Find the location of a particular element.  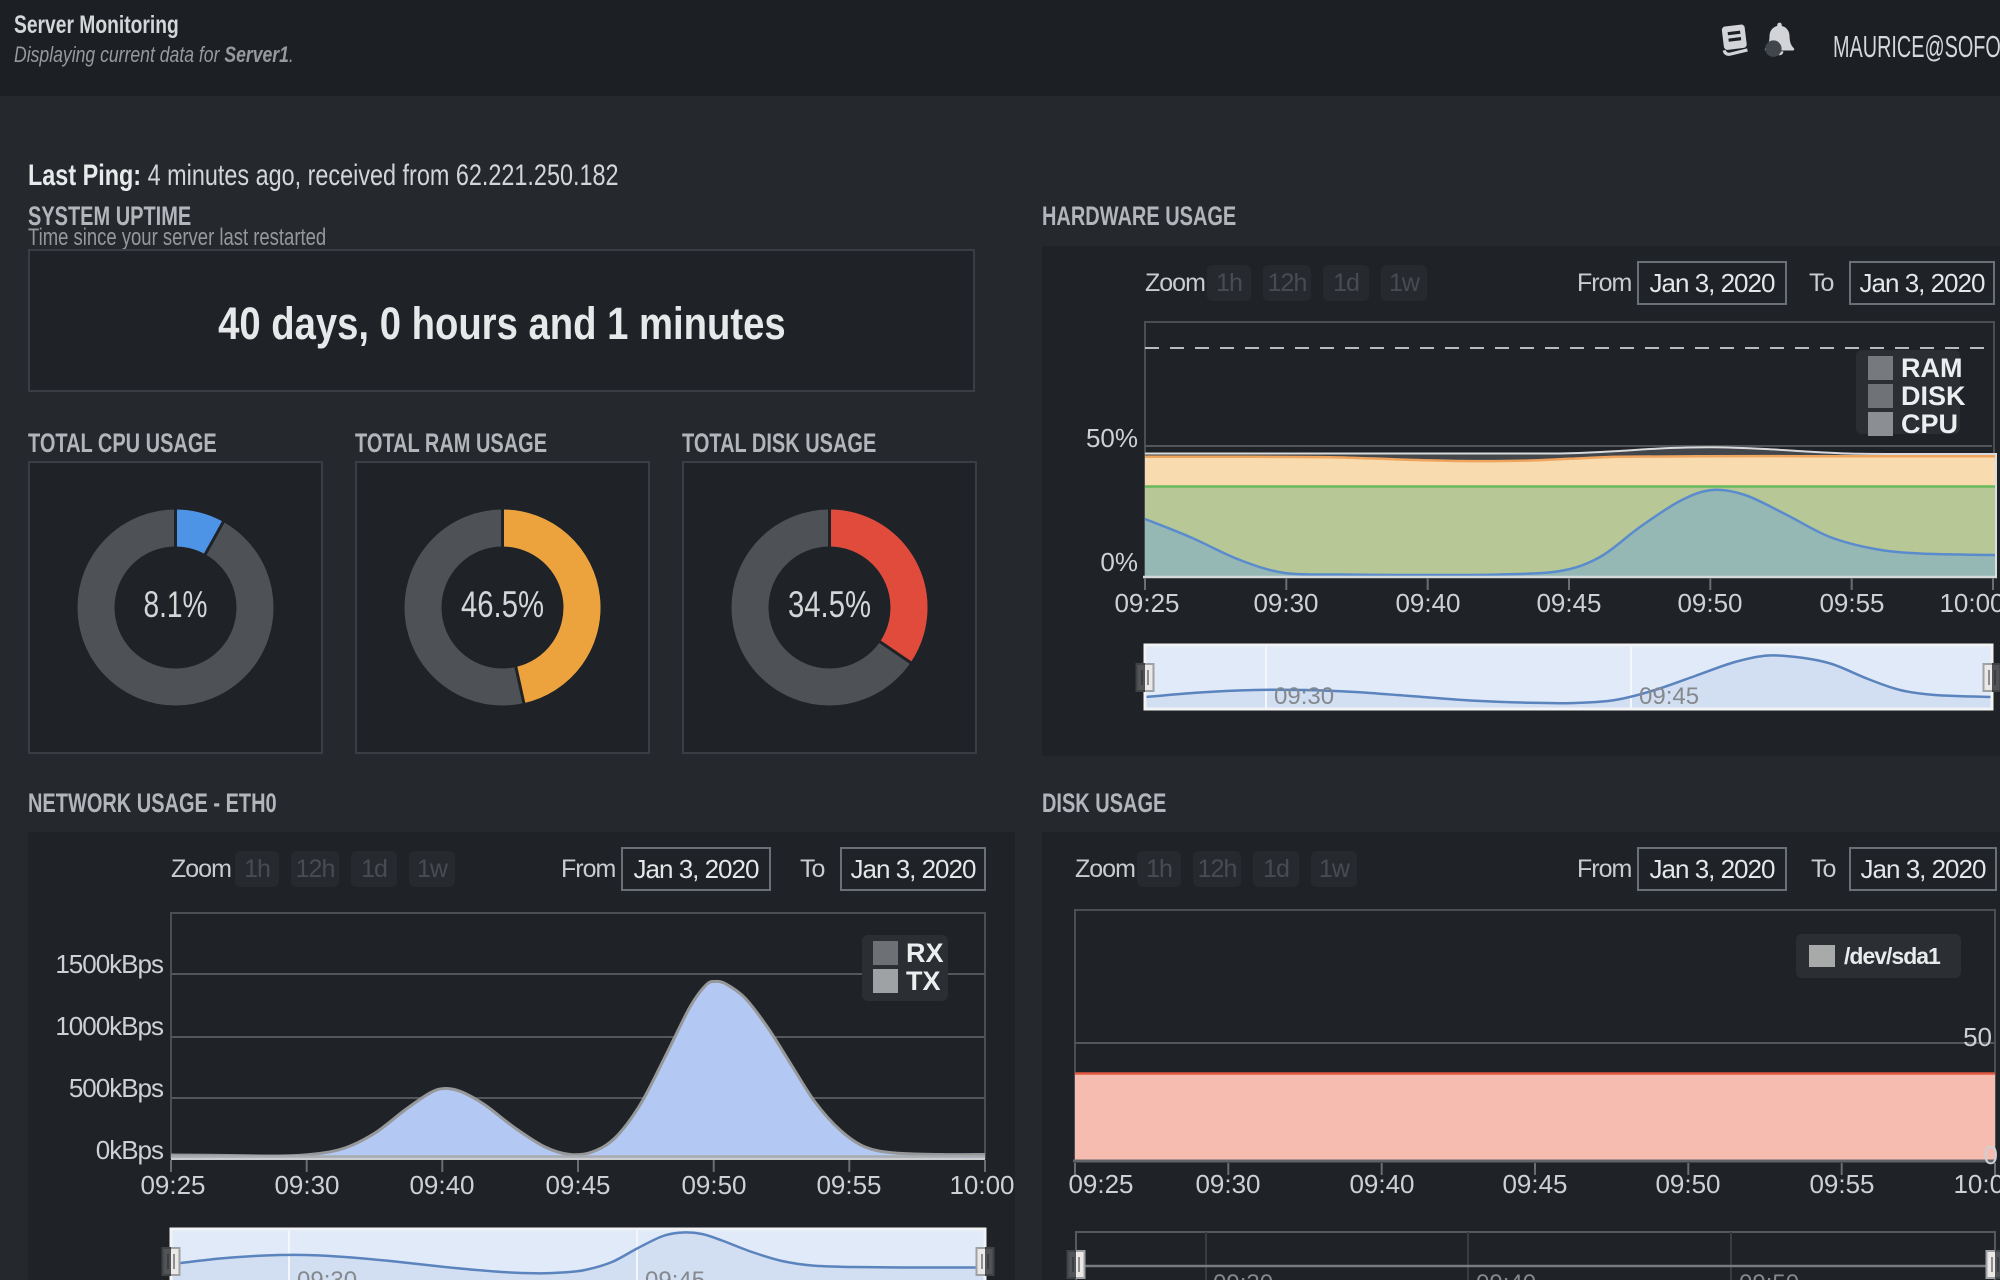

svg-text: 50 is located at coordinates (1977, 1037).